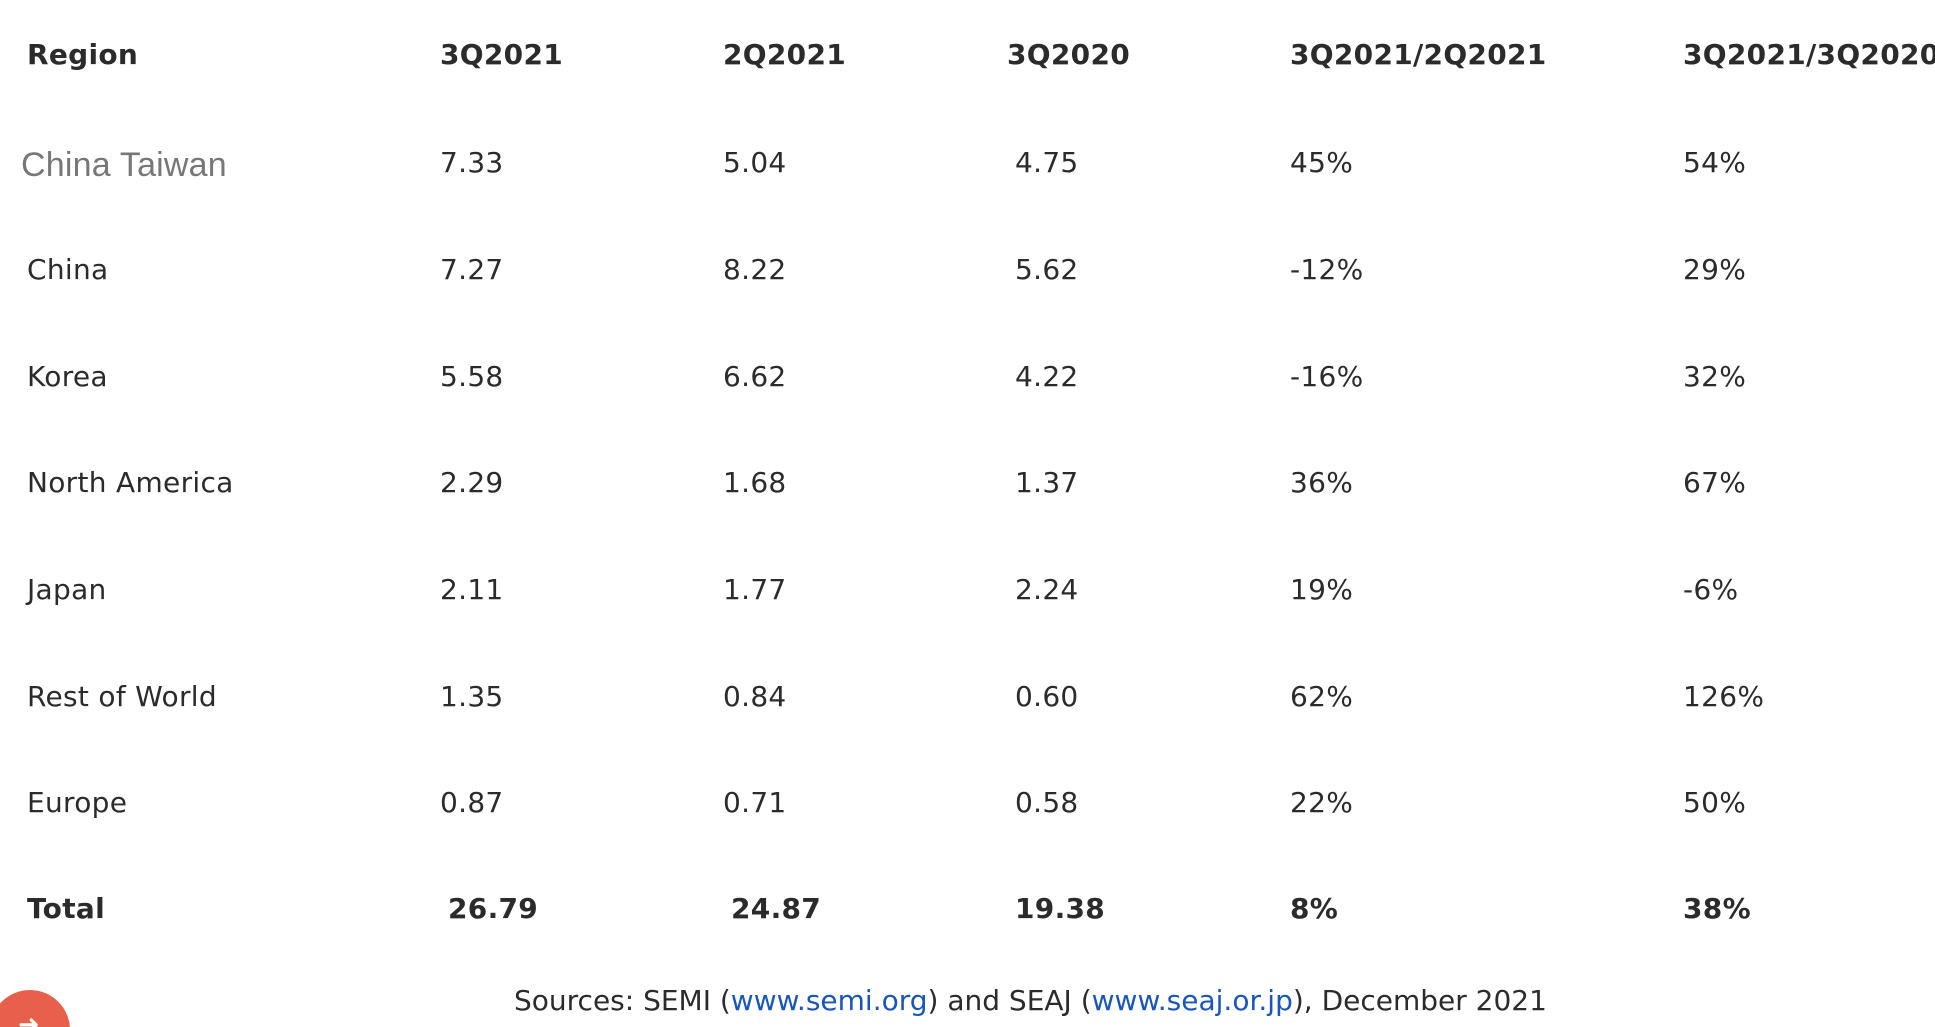 The image size is (1935, 1027). What do you see at coordinates (1322, 589) in the screenshot?
I see `value-qoq-change: 19%` at bounding box center [1322, 589].